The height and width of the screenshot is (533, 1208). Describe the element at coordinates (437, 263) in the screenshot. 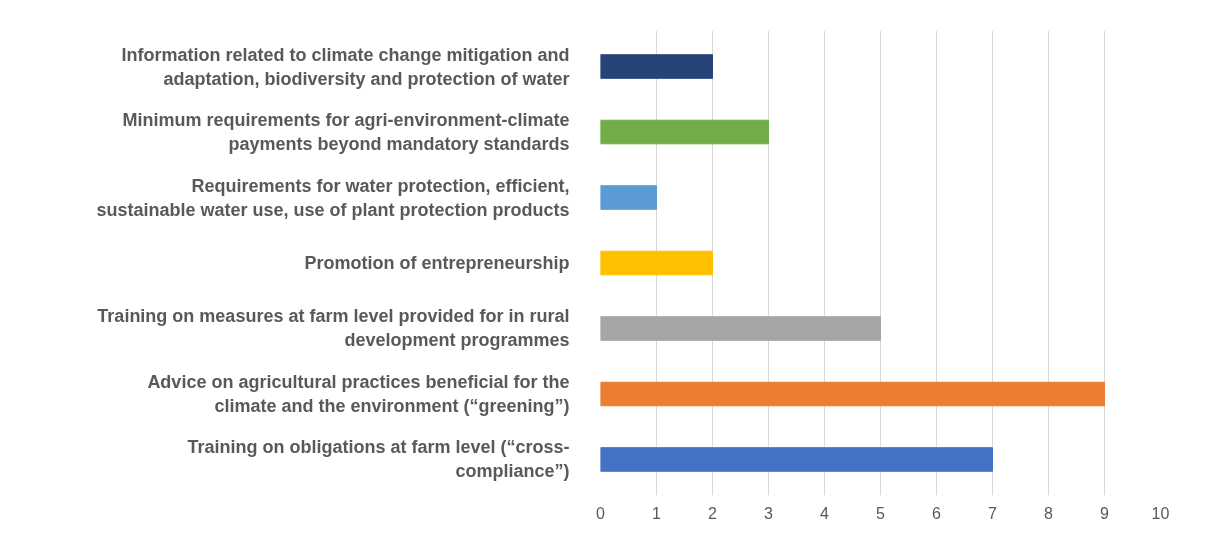

I see `y-tick-label: Promotion of entrepreneurship` at that location.